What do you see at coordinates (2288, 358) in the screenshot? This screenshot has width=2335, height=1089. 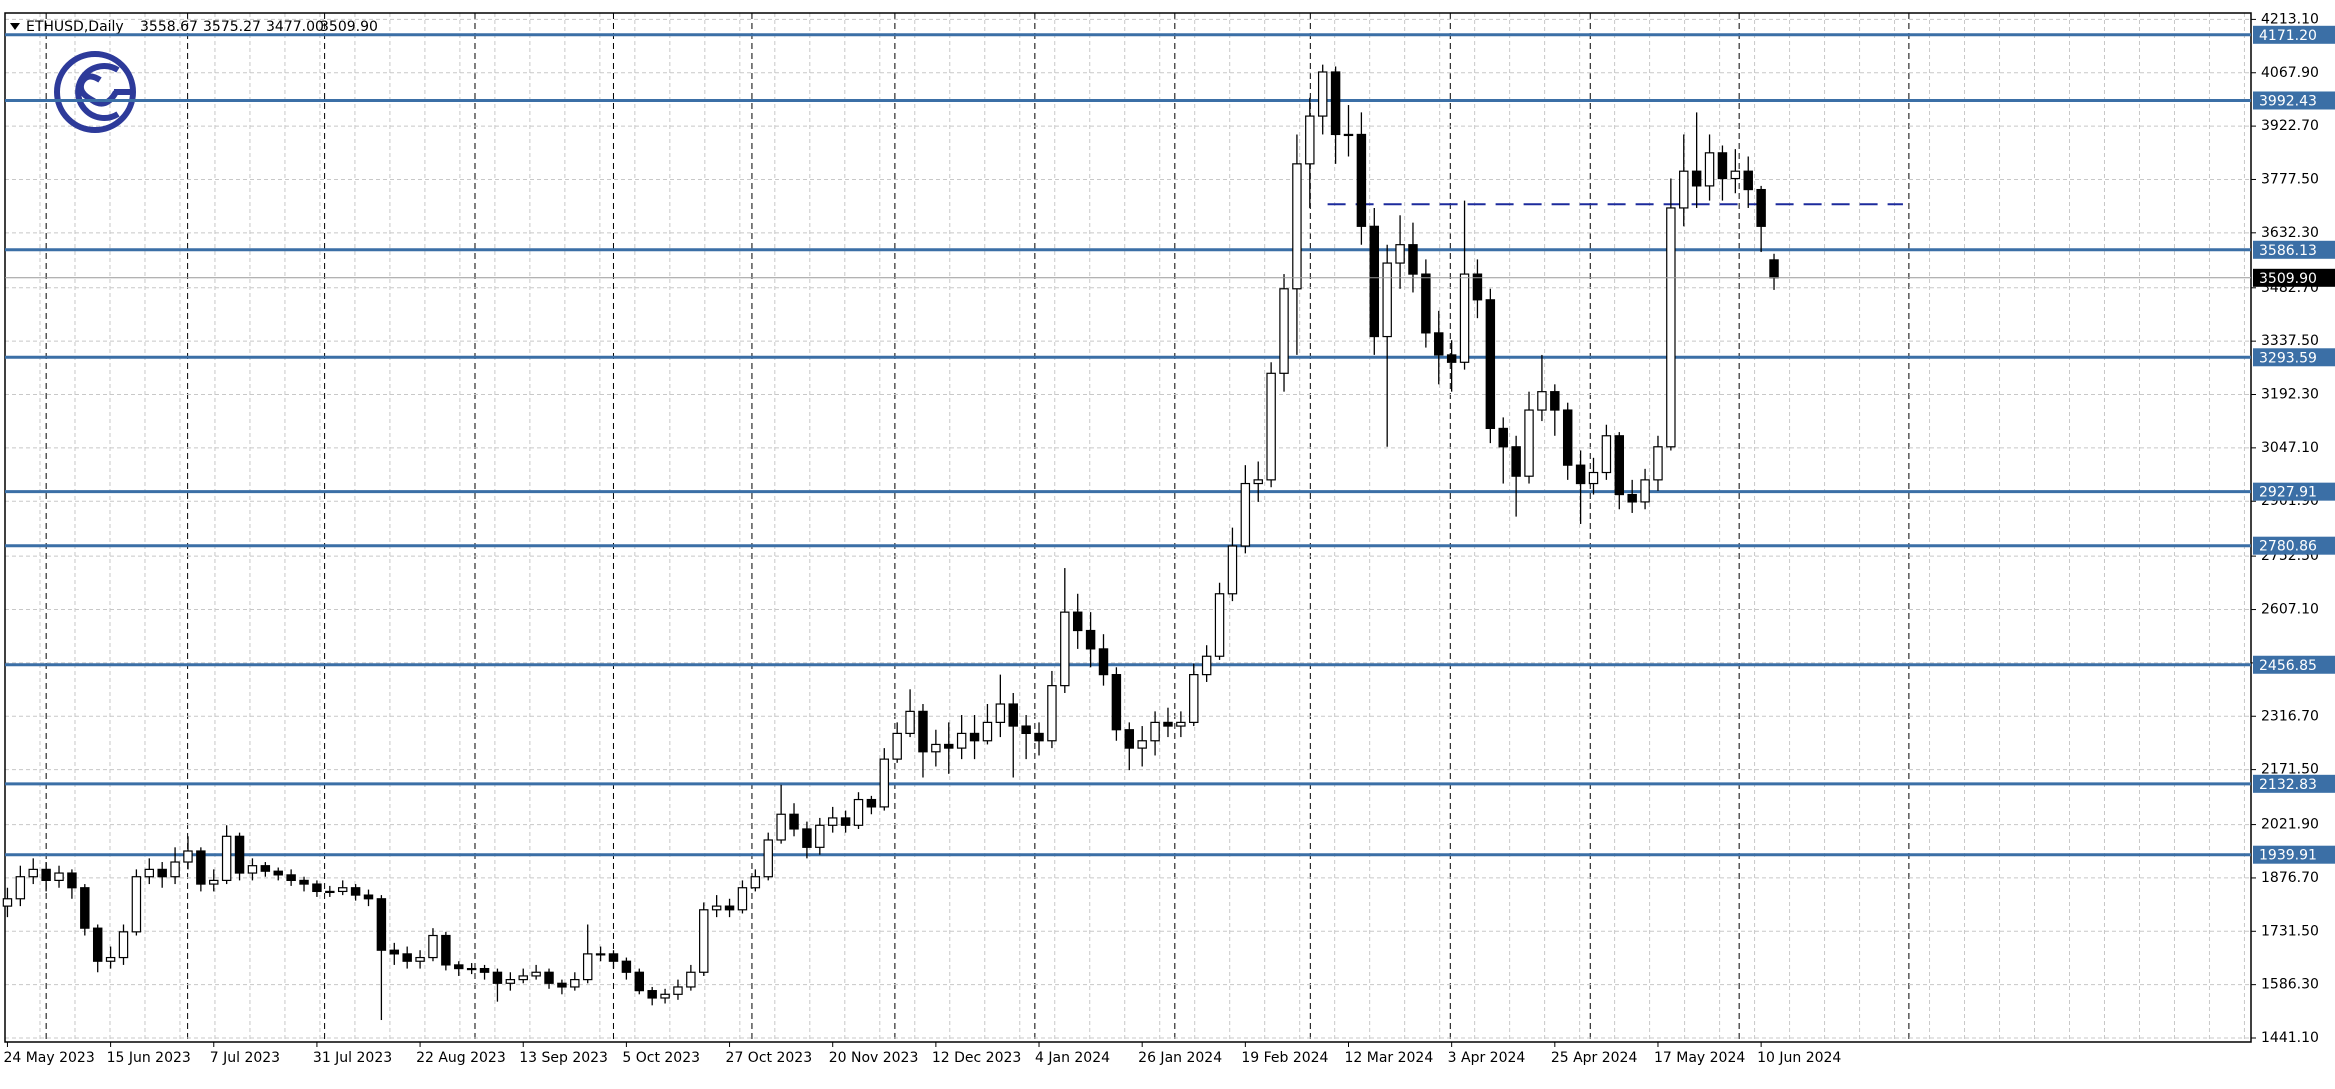 I see `level-label: 3293.59` at bounding box center [2288, 358].